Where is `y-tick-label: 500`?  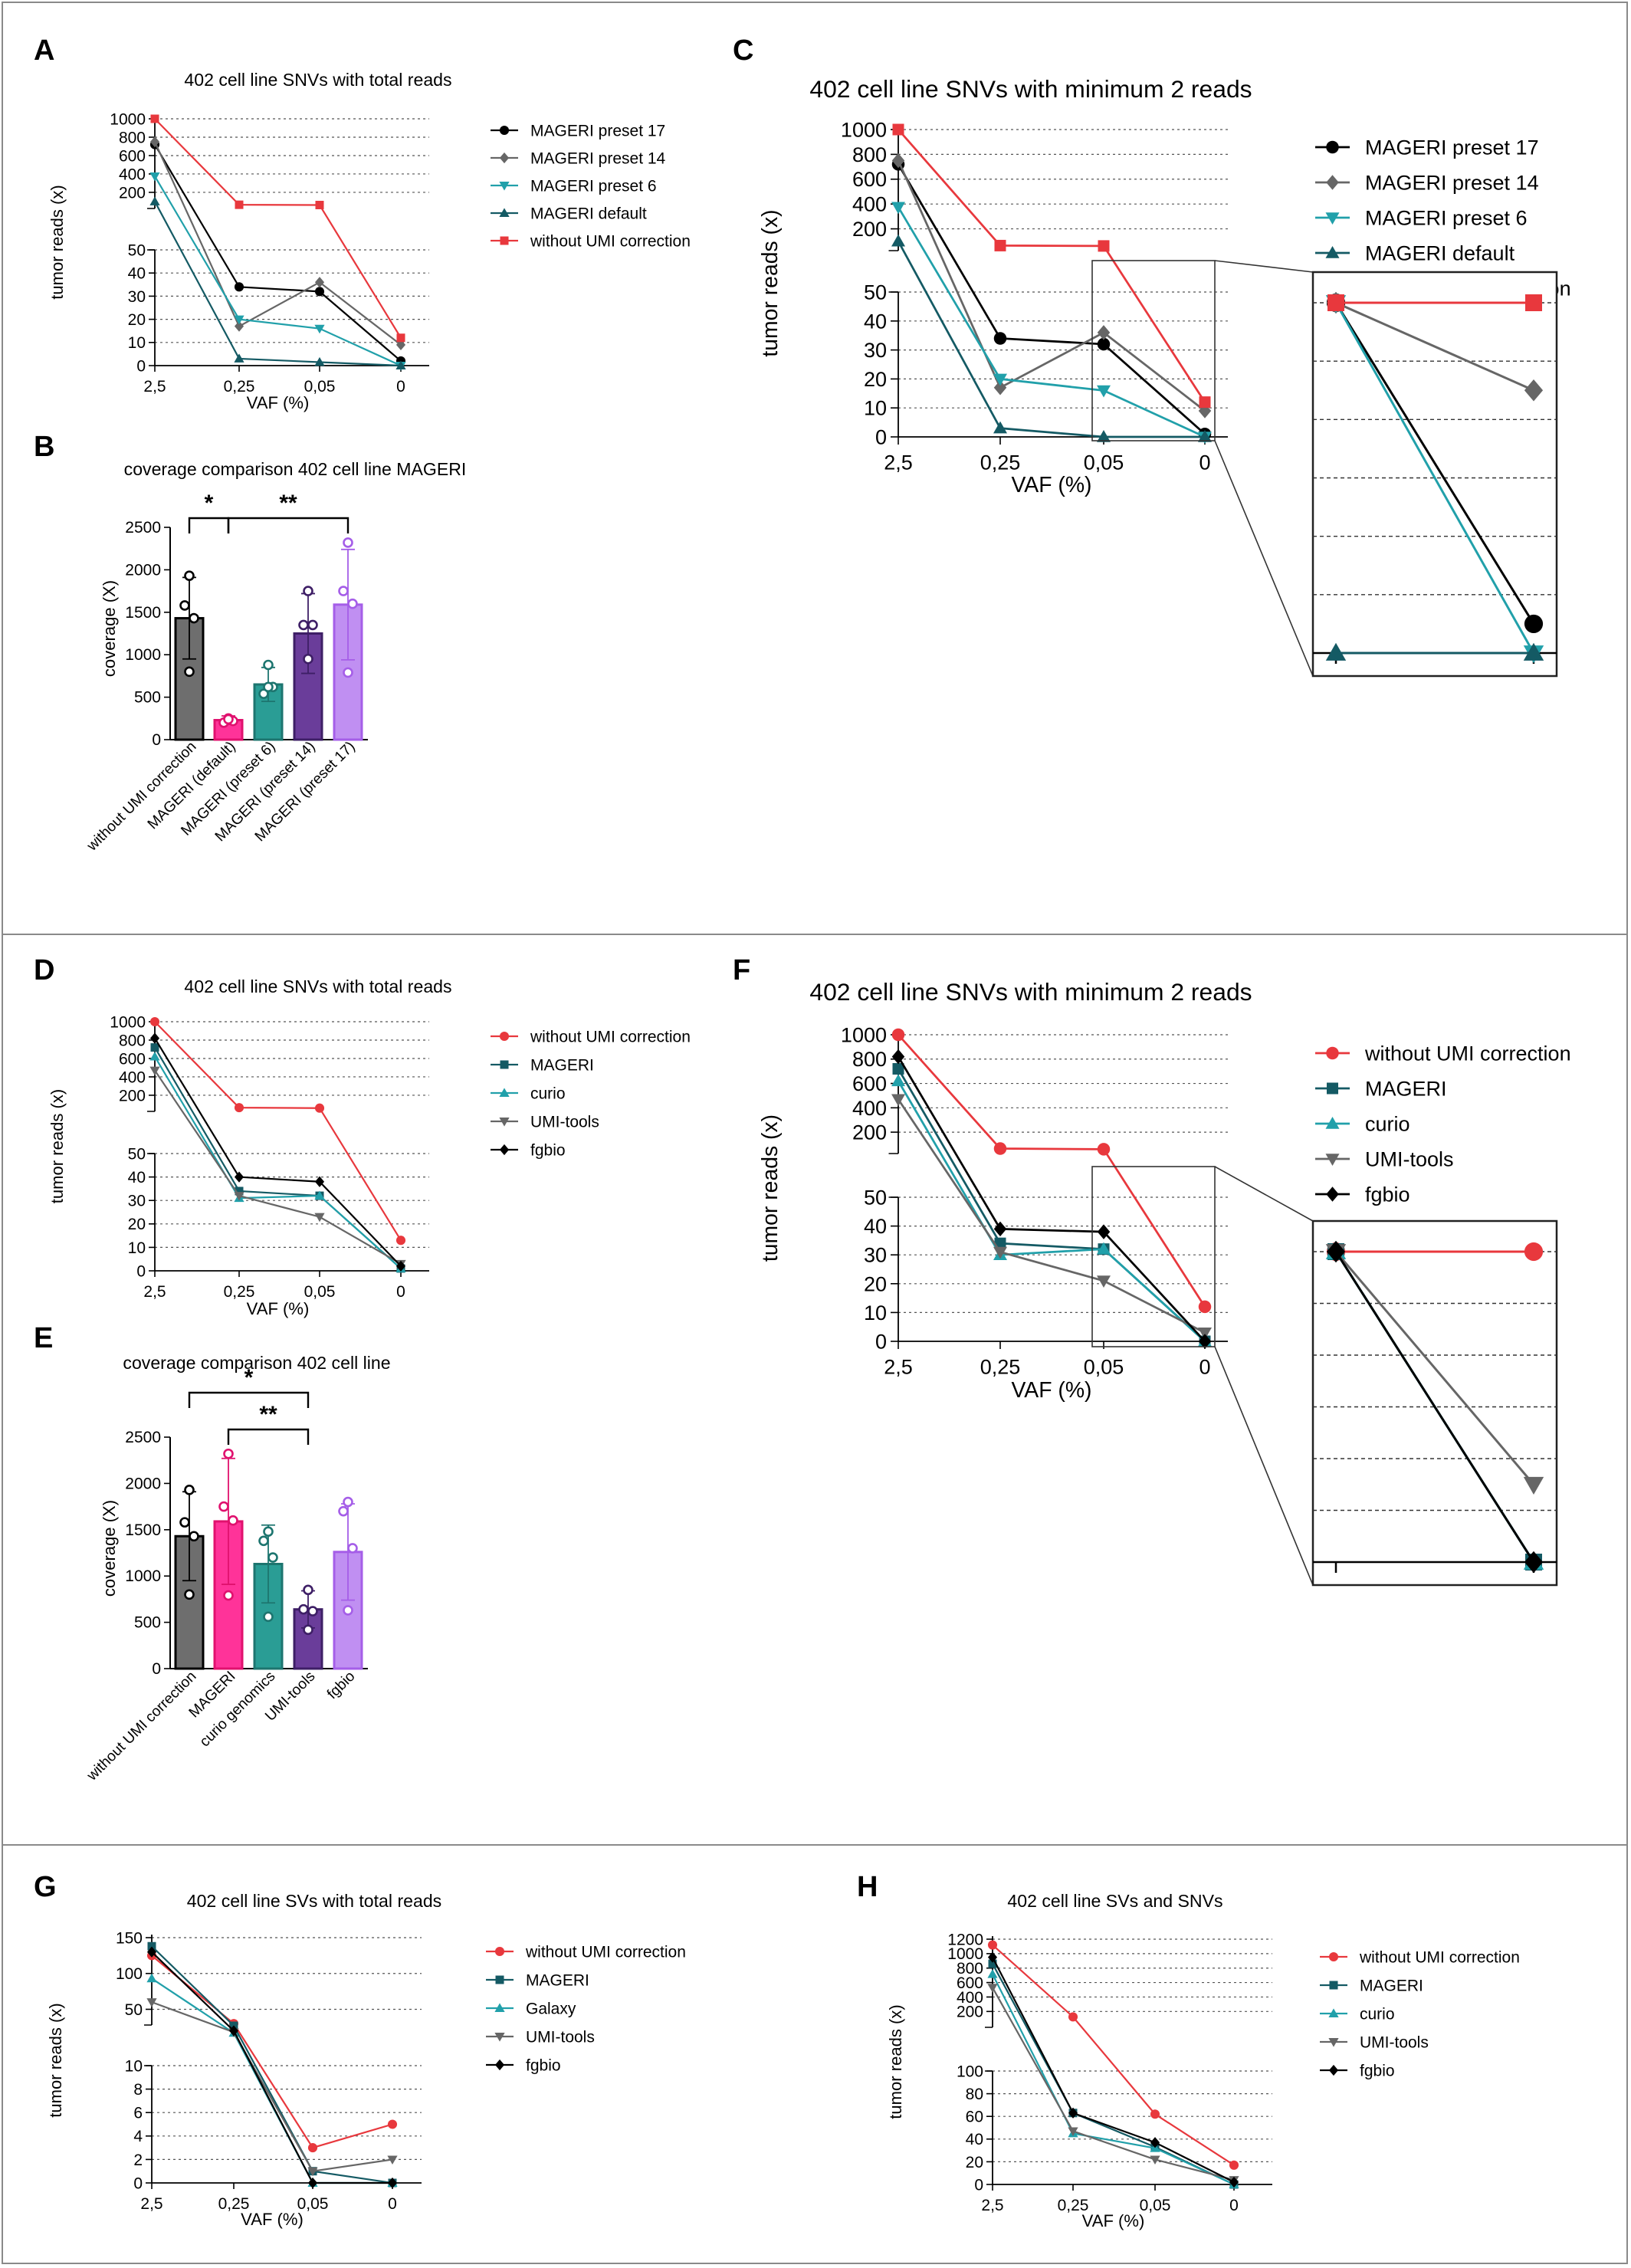 y-tick-label: 500 is located at coordinates (147, 1623).